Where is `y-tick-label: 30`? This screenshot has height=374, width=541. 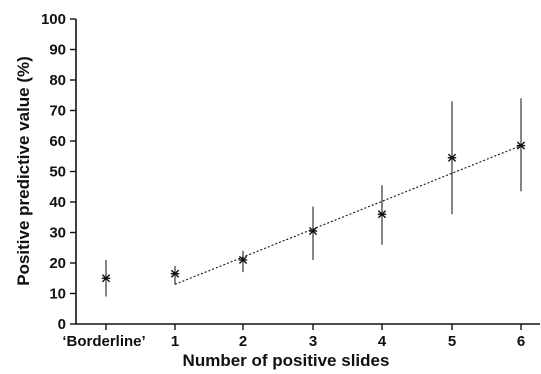
y-tick-label: 30 is located at coordinates (57, 233).